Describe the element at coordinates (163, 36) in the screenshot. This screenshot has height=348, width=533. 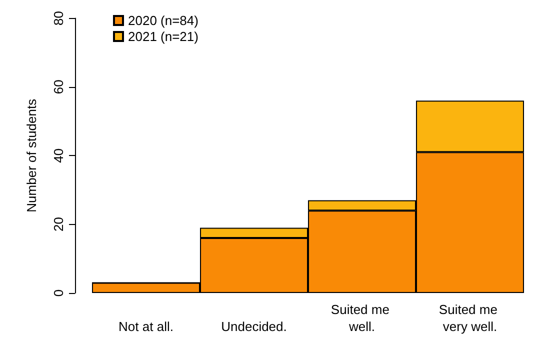
I see `legend-label: 2021 (n=21)` at that location.